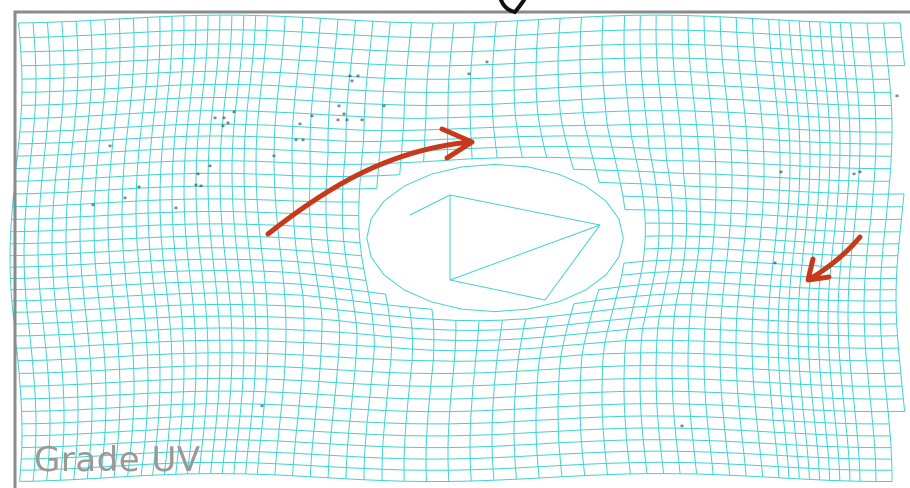 The height and width of the screenshot is (488, 910). Describe the element at coordinates (117, 460) in the screenshot. I see `caption-label: Grade UV` at that location.